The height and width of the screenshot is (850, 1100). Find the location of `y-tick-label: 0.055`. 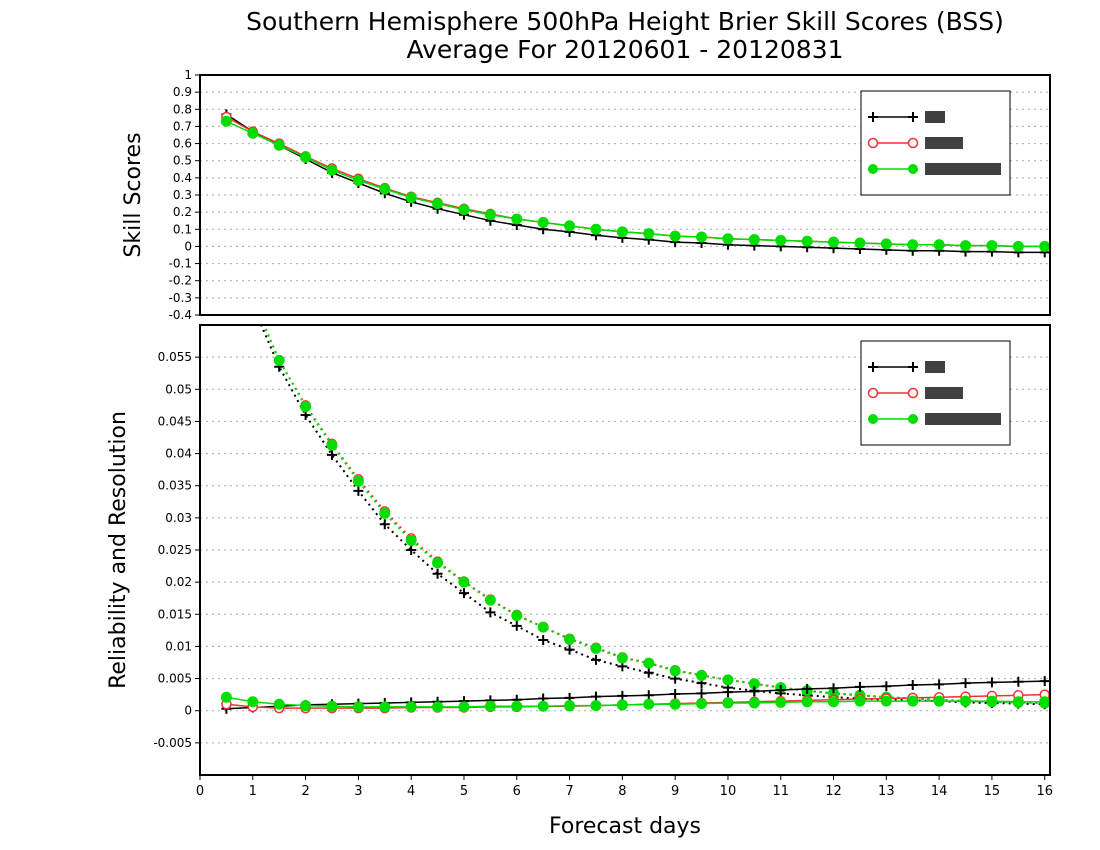

y-tick-label: 0.055 is located at coordinates (175, 357).